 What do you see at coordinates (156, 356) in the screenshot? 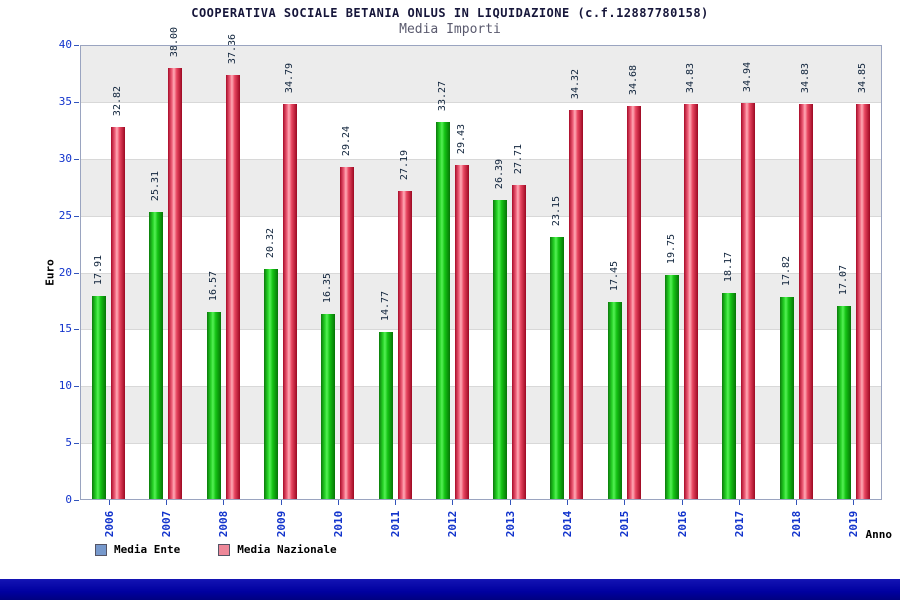
I see `bar-media-ente-2007` at bounding box center [156, 356].